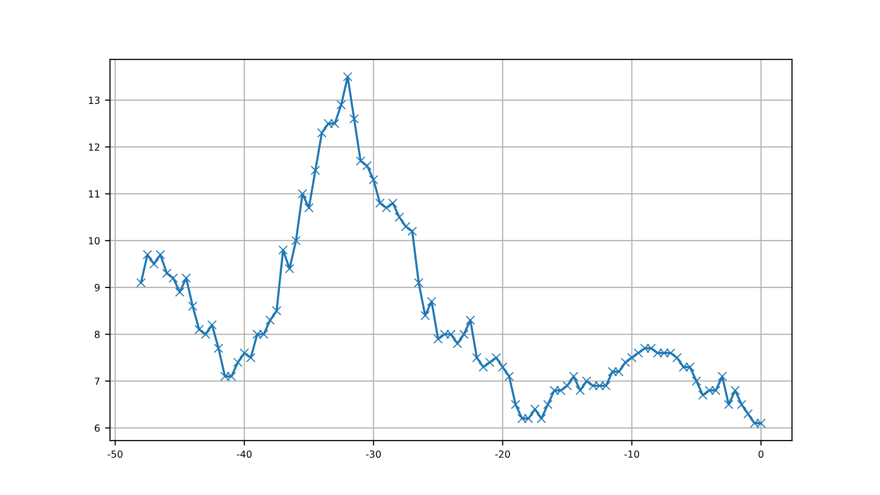  Describe the element at coordinates (761, 454) in the screenshot. I see `x-tick-label: 0` at that location.